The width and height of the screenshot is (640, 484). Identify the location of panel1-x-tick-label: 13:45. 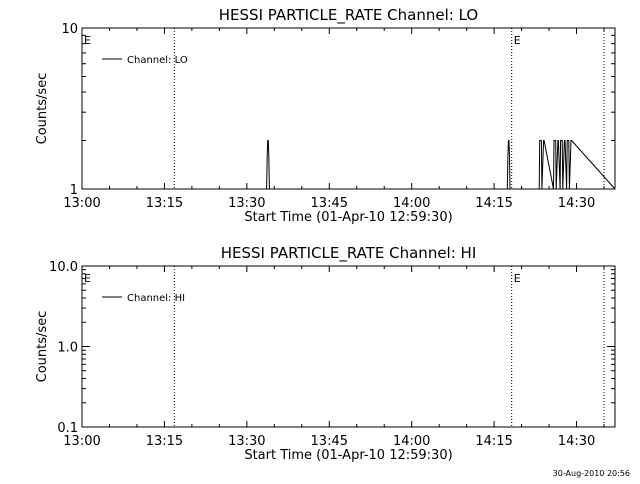
(329, 203).